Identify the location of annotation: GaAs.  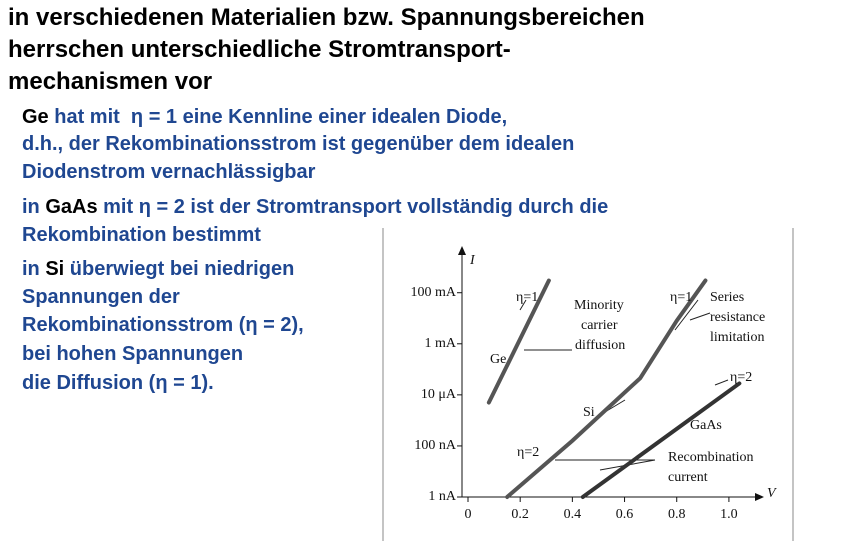
(706, 425).